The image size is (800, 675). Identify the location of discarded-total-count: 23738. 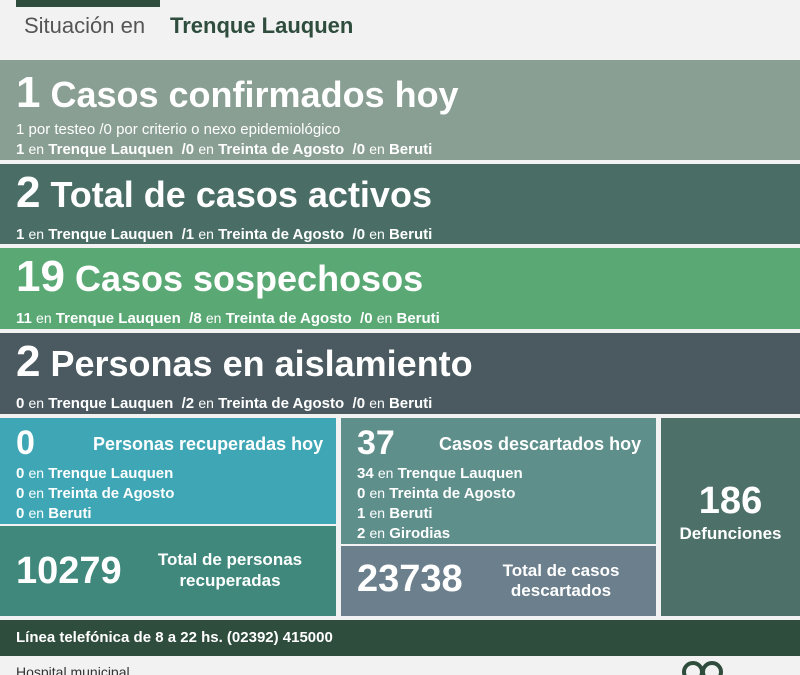
(410, 579).